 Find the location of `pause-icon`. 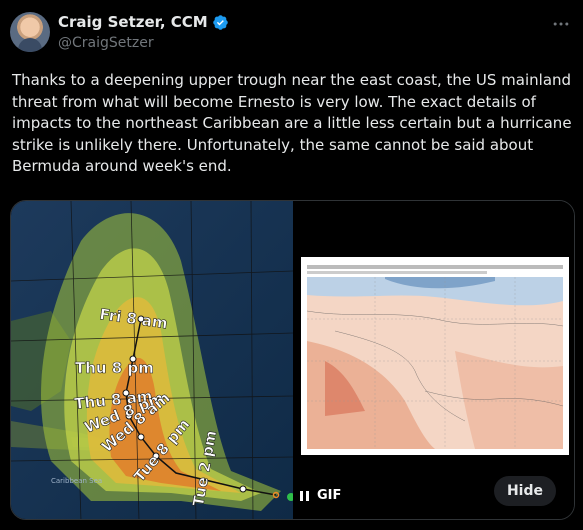

pause-icon is located at coordinates (304, 495).